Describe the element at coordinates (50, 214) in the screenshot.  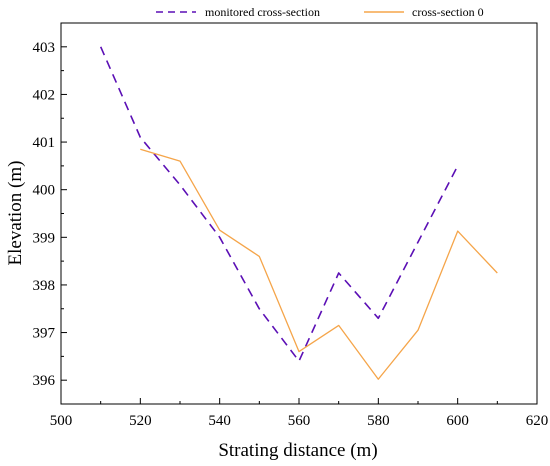
I see `y-axis-ticks: 396 397 398 399 400 401 402 403` at that location.